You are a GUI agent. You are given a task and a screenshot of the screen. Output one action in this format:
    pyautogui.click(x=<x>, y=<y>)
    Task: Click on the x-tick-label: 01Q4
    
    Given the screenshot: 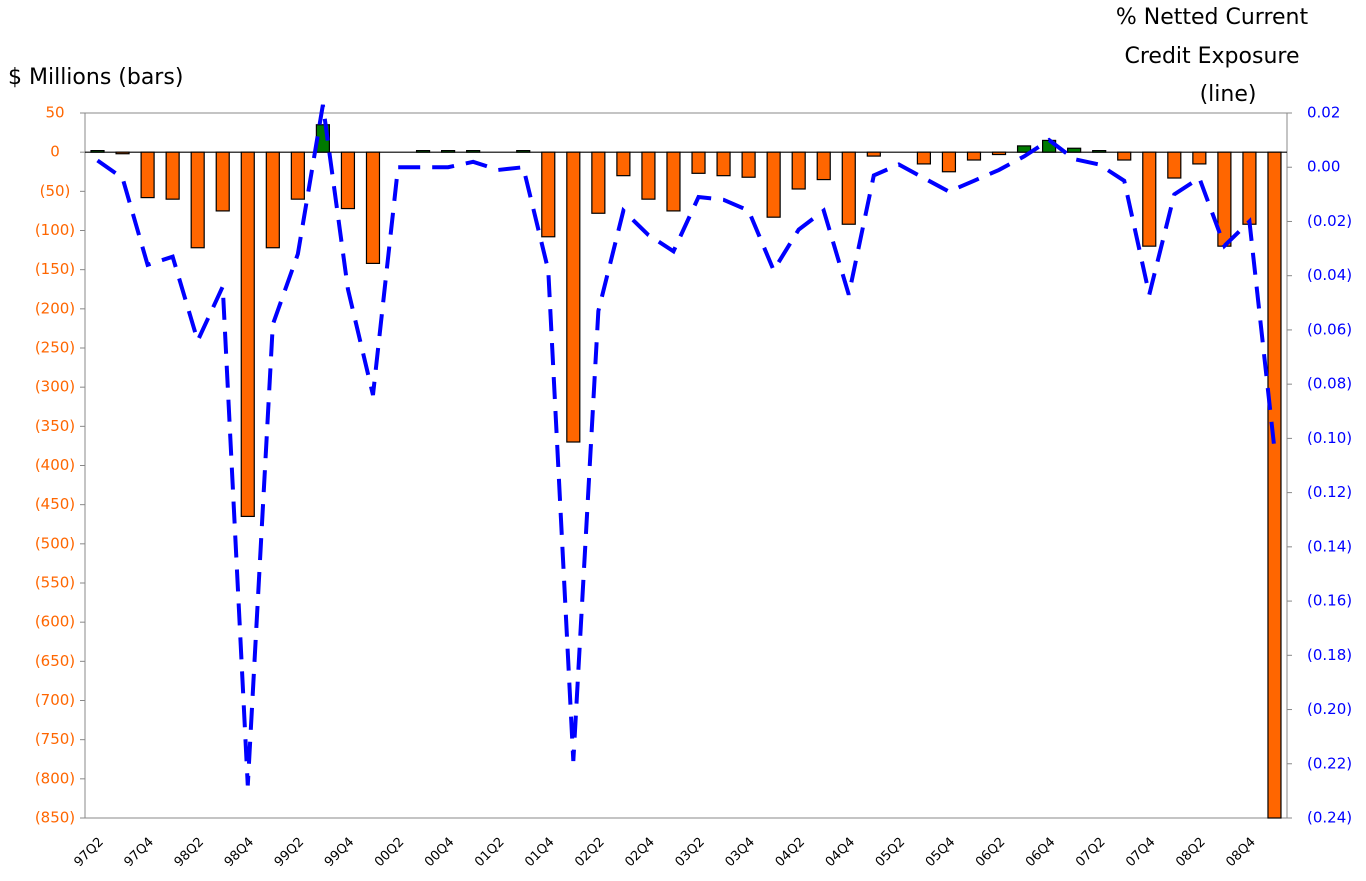 What is the action you would take?
    pyautogui.click(x=539, y=852)
    